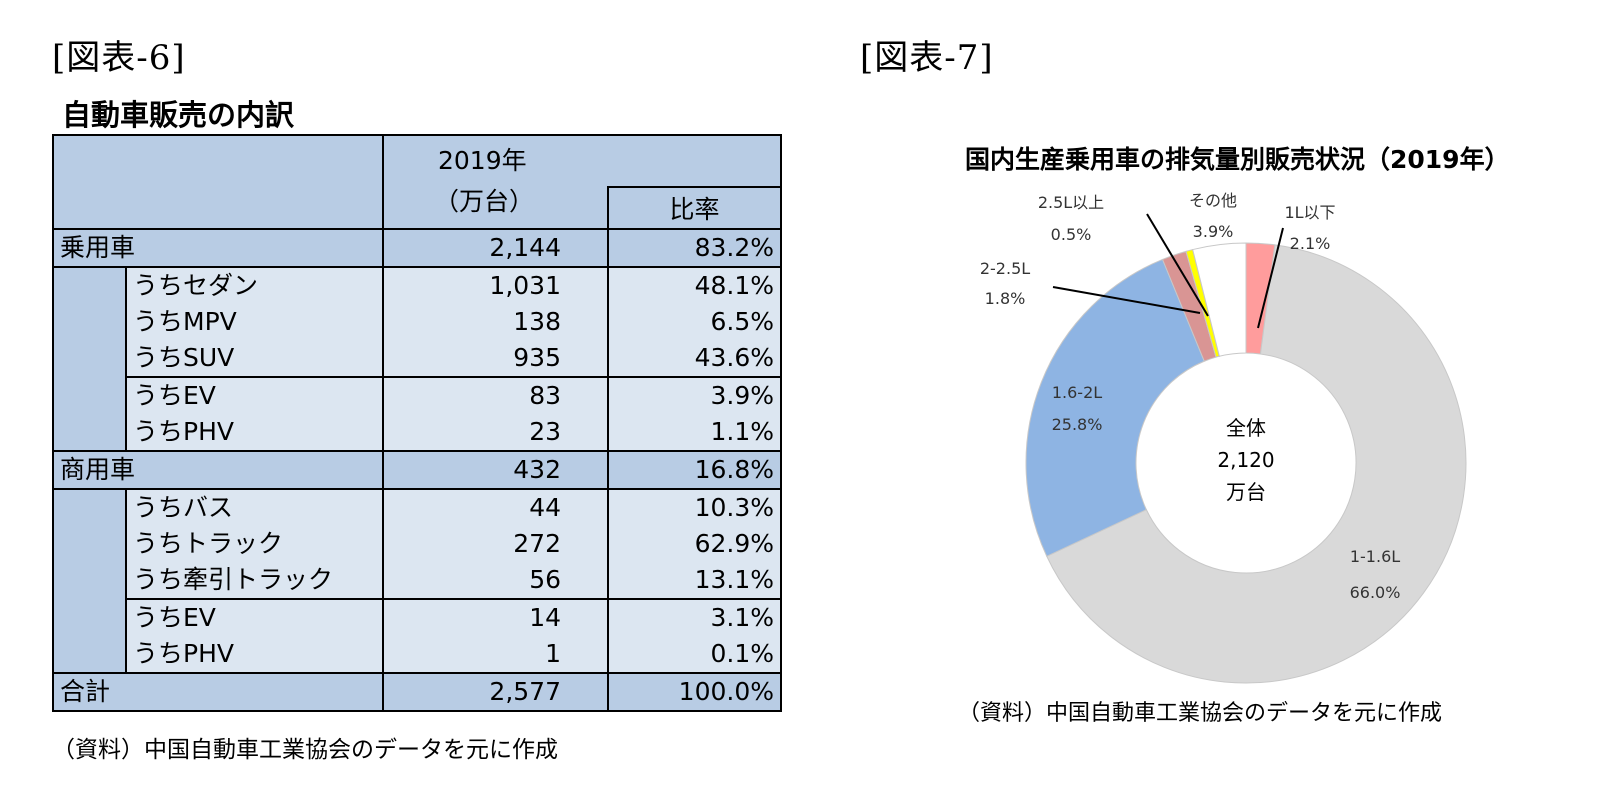 Image resolution: width=1603 pixels, height=797 pixels. Describe the element at coordinates (1245, 460) in the screenshot. I see `center-label-line: 2,120` at that location.